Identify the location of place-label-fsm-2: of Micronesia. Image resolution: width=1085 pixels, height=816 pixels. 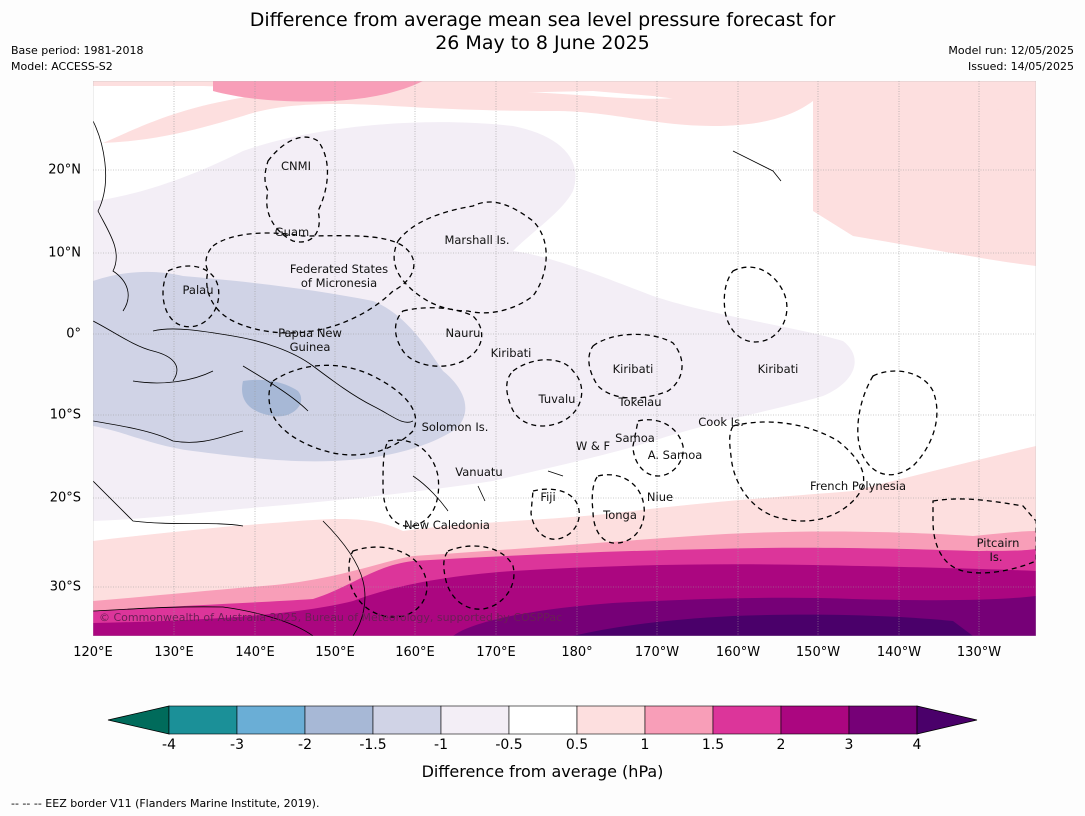
(339, 283).